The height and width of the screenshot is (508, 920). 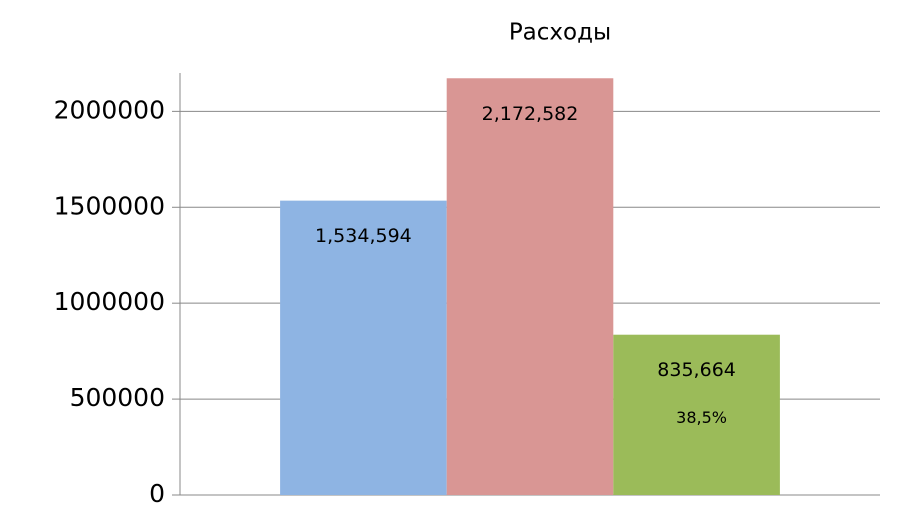 What do you see at coordinates (560, 33) in the screenshot?
I see `chart-title: Расходы` at bounding box center [560, 33].